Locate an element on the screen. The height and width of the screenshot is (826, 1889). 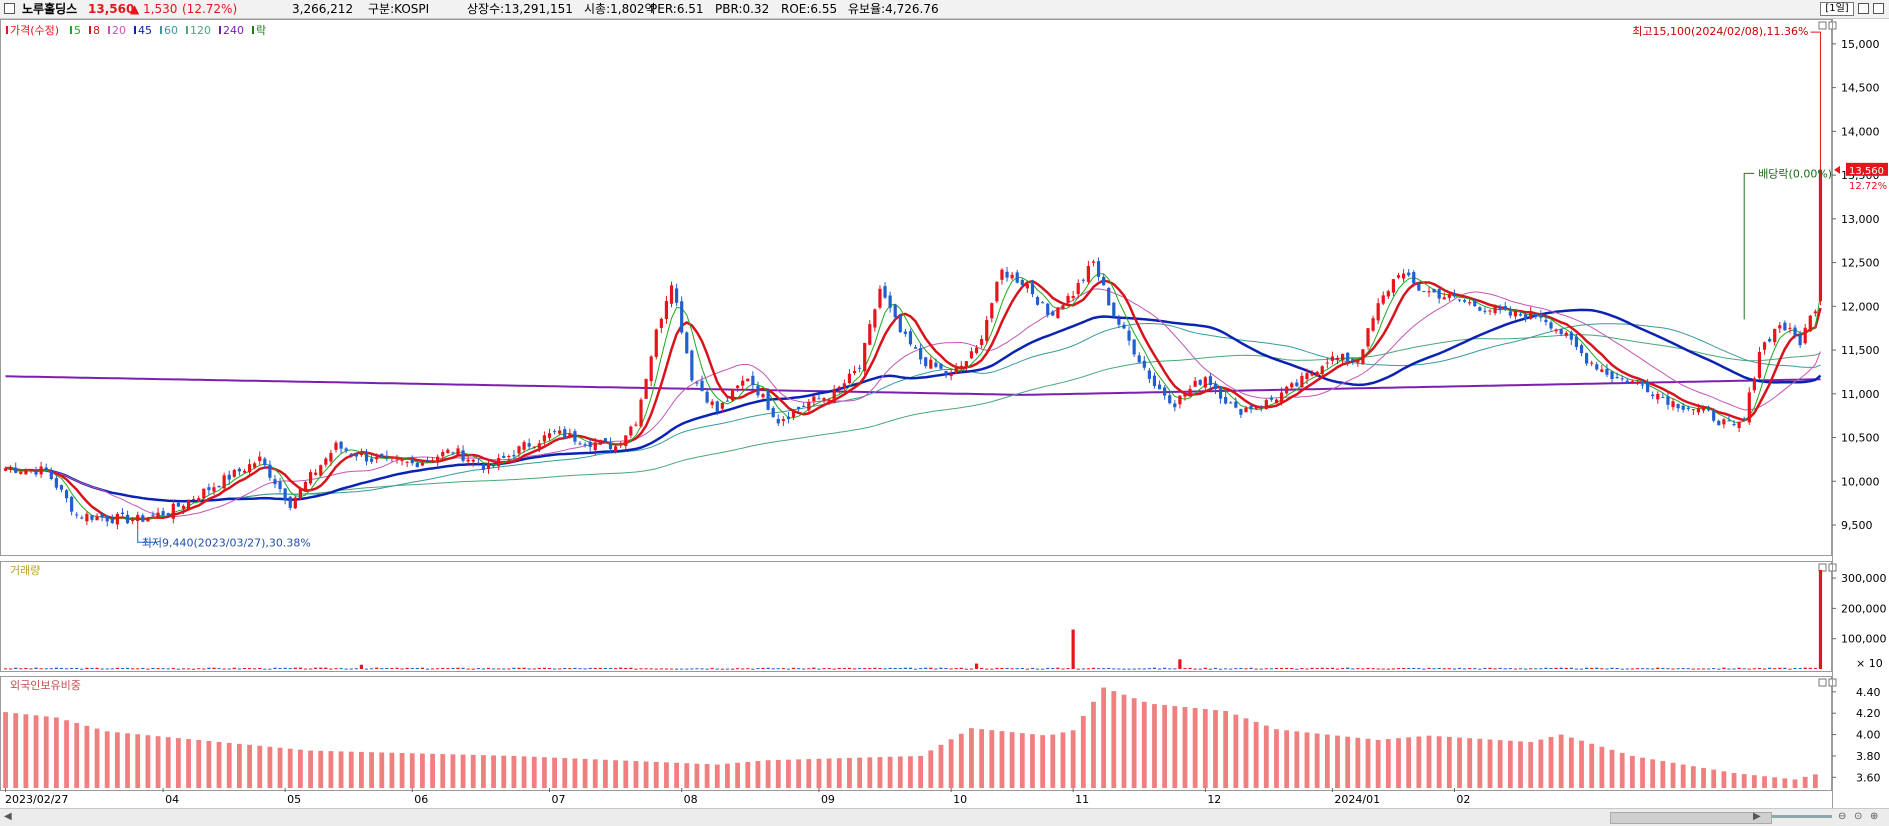
legend-swatch is located at coordinates (7, 30).